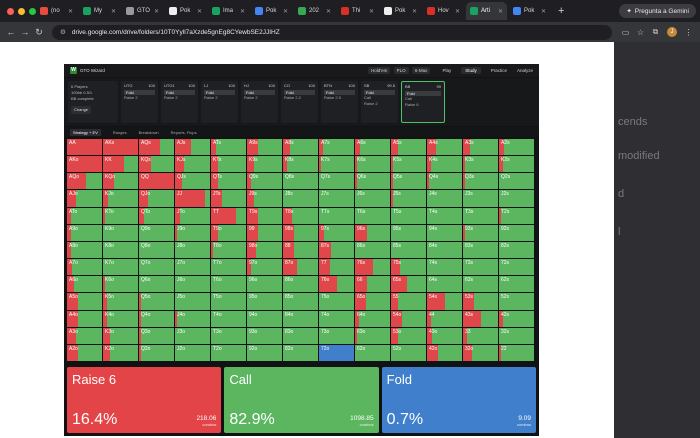 The image size is (700, 438). I want to click on hand-cell: 85o, so click(300, 301).